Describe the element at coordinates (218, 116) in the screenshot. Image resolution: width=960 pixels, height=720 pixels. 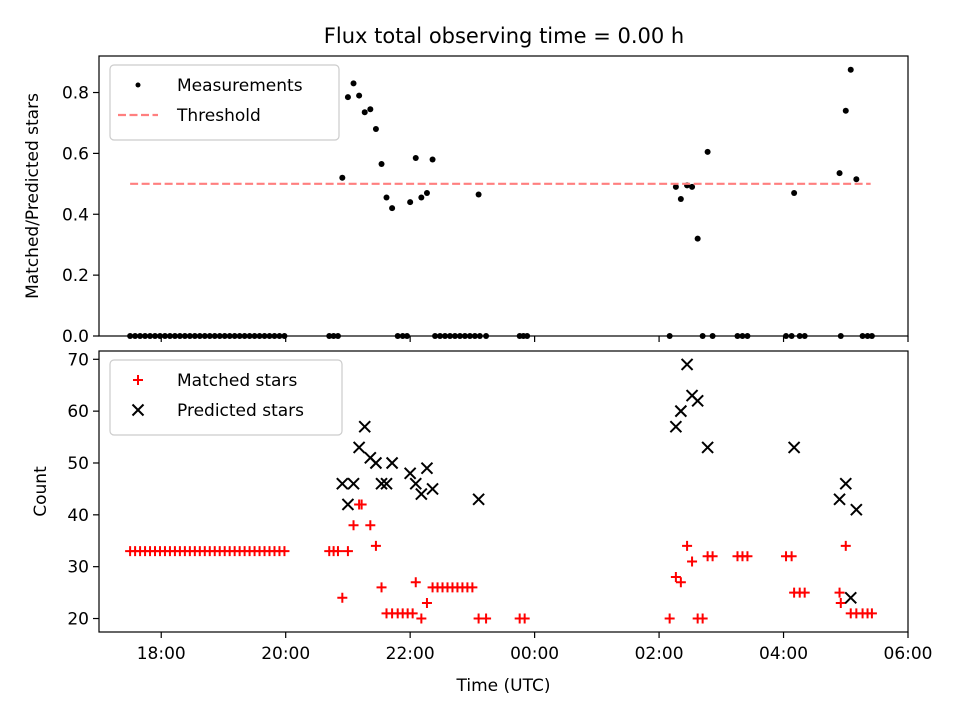
I see `legend-label: Threshold` at that location.